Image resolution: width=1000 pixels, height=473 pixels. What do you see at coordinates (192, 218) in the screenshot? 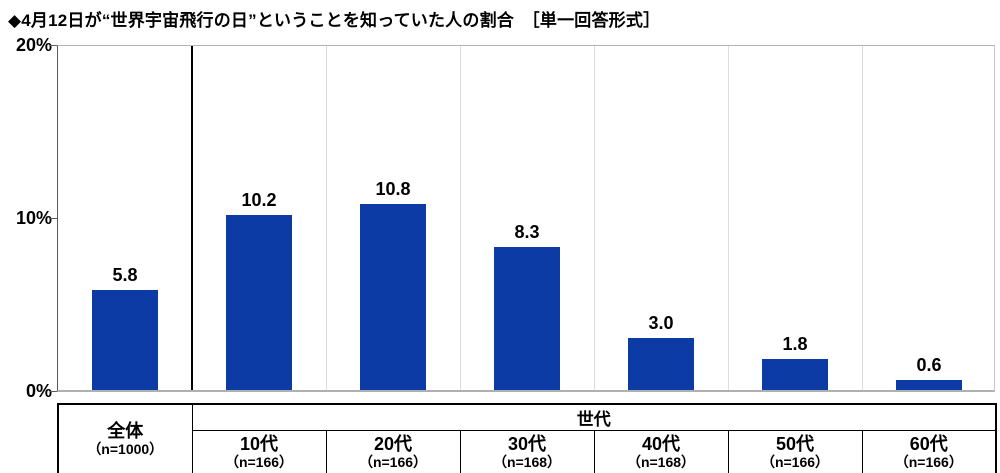
I see `overall-generation-divider` at bounding box center [192, 218].